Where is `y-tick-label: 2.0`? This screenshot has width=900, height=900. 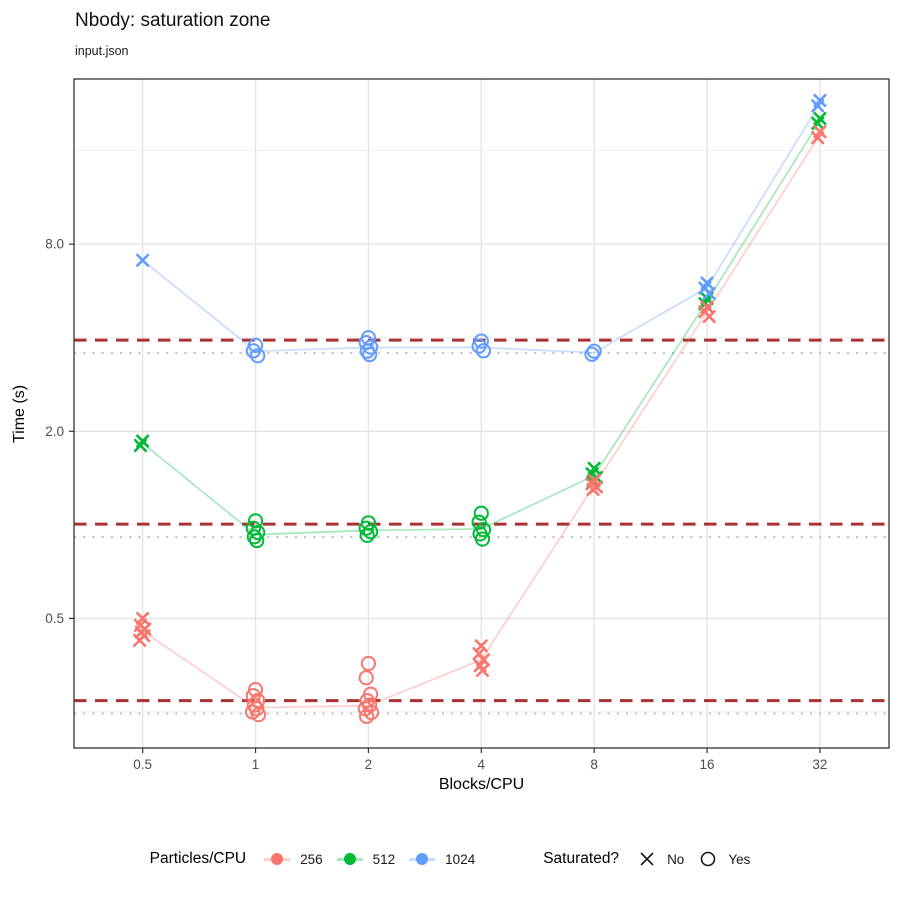
y-tick-label: 2.0 is located at coordinates (54, 431).